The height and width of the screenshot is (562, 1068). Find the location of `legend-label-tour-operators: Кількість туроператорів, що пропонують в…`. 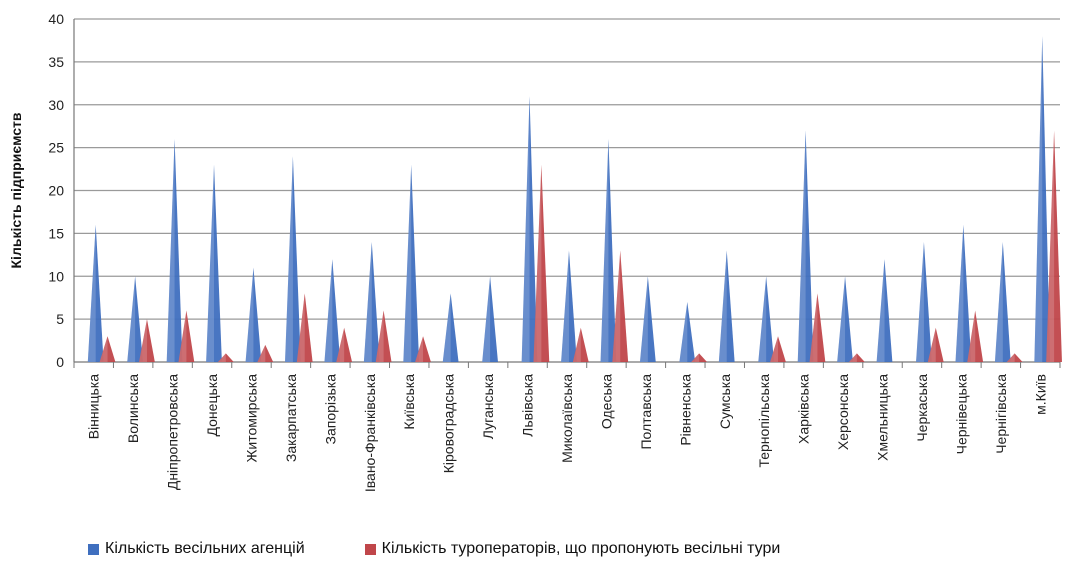

legend-label-tour-operators: Кількість туроператорів, що пропонують в… is located at coordinates (581, 548).